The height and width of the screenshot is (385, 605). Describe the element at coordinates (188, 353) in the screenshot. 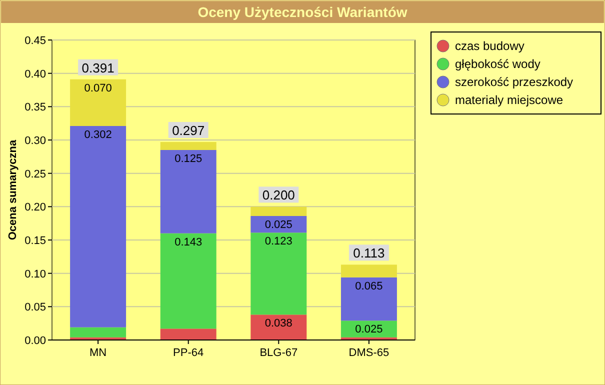

I see `x-tick-label: PP-64` at that location.